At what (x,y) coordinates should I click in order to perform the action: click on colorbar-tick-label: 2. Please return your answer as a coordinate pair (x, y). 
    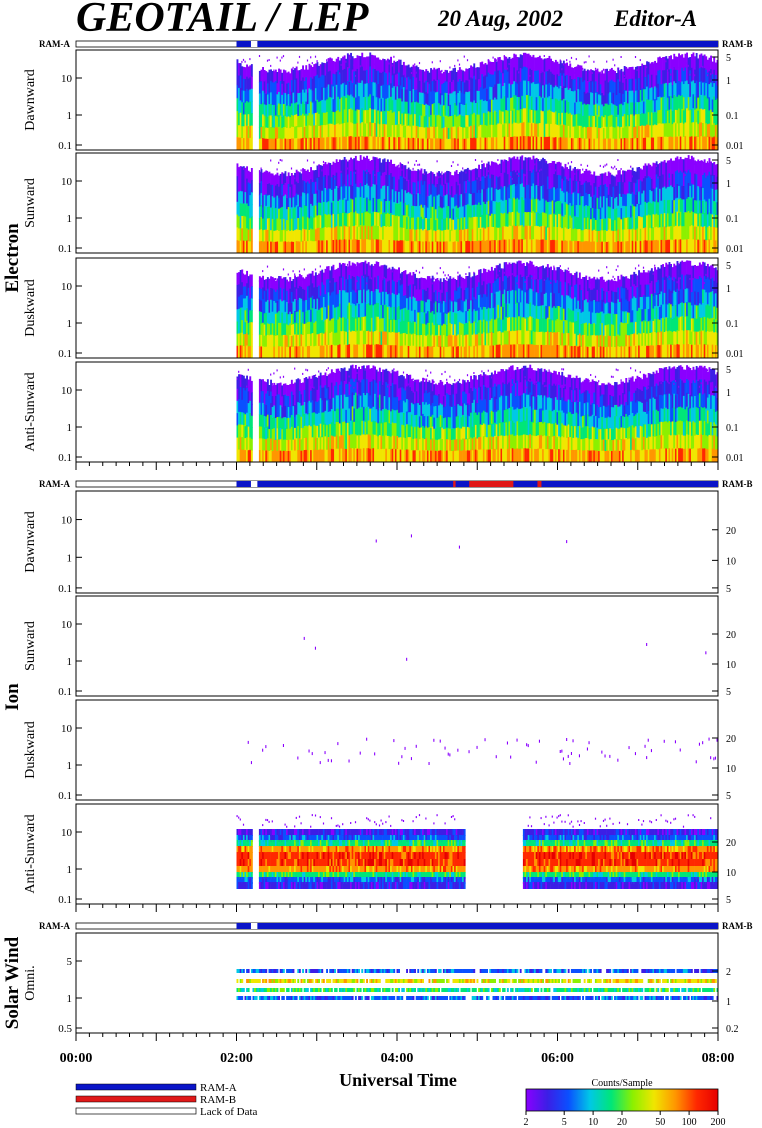
    Looking at the image, I should click on (526, 1122).